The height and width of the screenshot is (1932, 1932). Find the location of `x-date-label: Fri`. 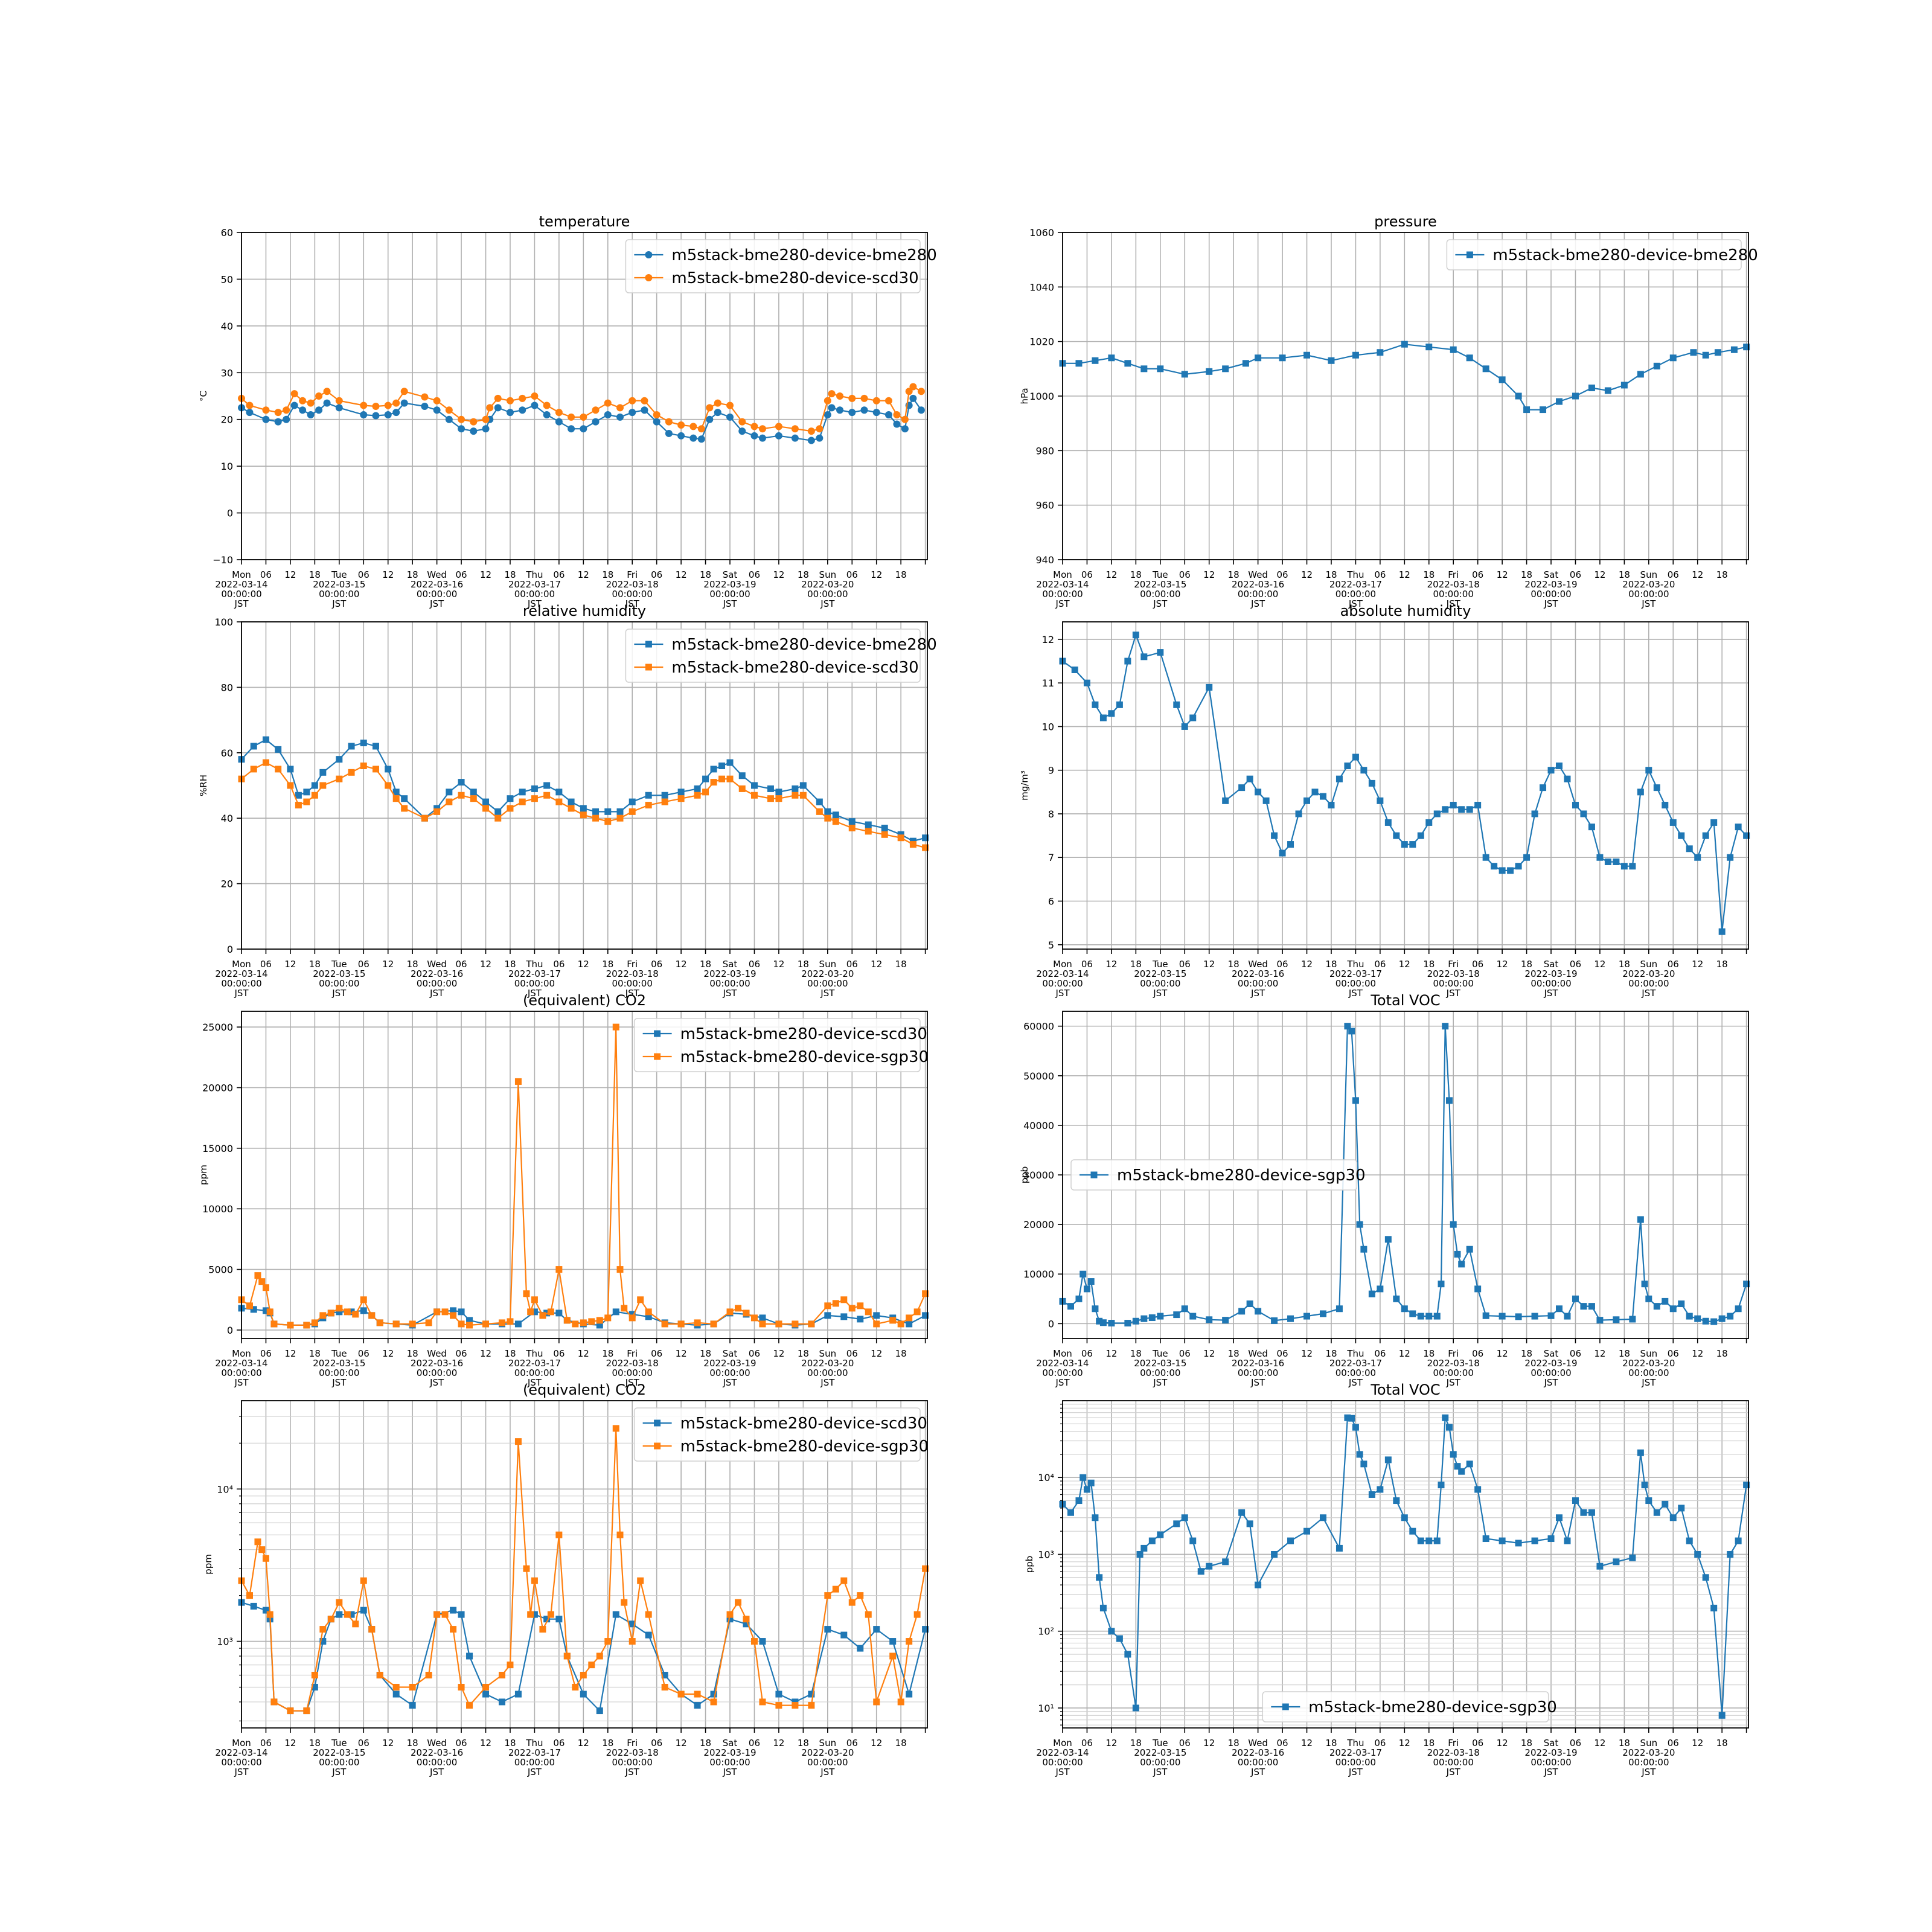

x-date-label: Fri is located at coordinates (633, 575).